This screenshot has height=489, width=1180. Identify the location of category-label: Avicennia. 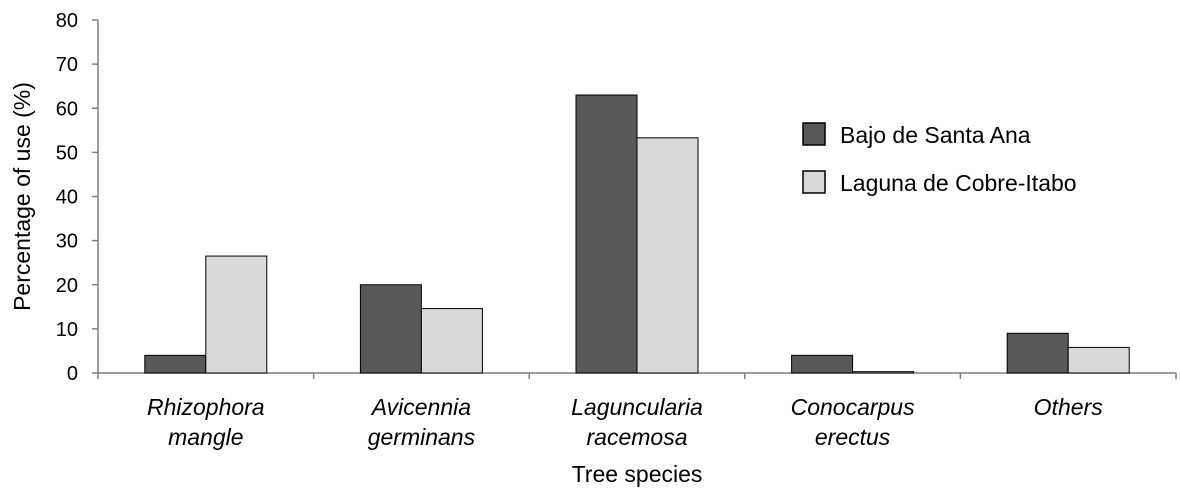
(420, 407).